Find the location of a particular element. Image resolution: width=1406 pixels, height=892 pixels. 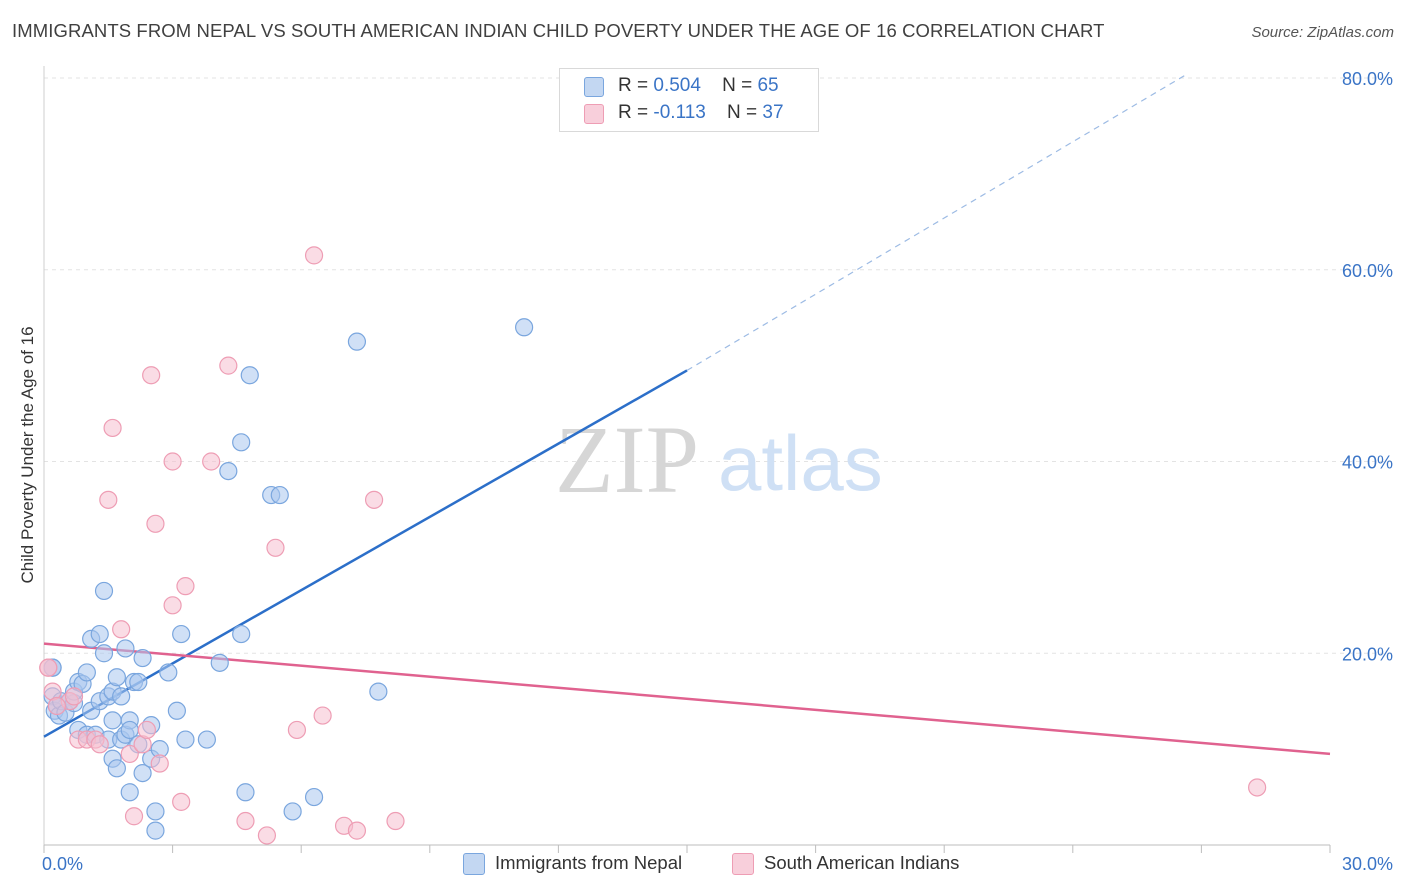

x-tick-label: 30.0% is located at coordinates (1367, 864).